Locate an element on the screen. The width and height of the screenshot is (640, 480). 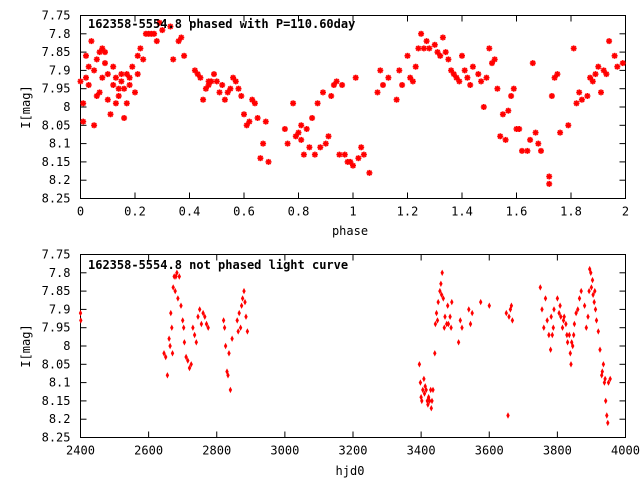
y-tick-label: 7.85 is located at coordinates (56, 291).